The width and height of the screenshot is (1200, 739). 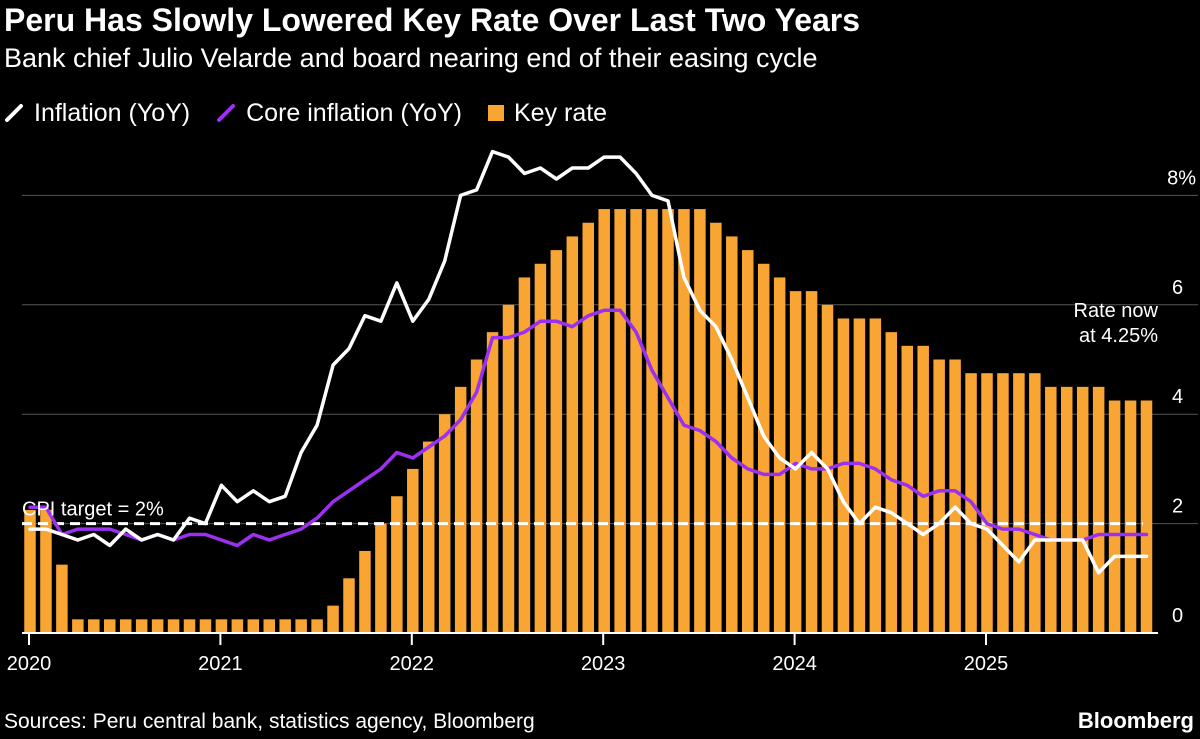 I want to click on y-tick-label: 6, so click(x=1177, y=288).